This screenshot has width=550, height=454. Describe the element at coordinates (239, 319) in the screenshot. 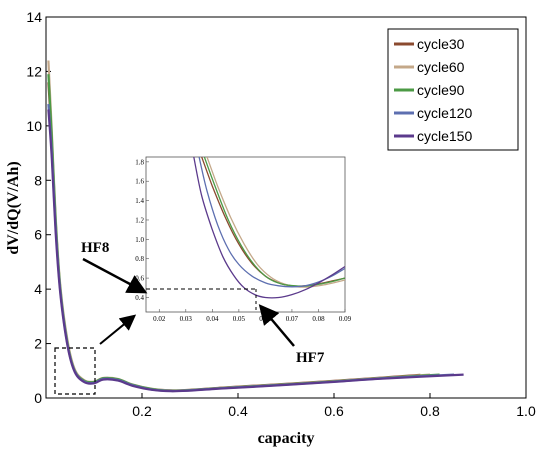

I see `inset-x-tick-label: 0.05` at that location.